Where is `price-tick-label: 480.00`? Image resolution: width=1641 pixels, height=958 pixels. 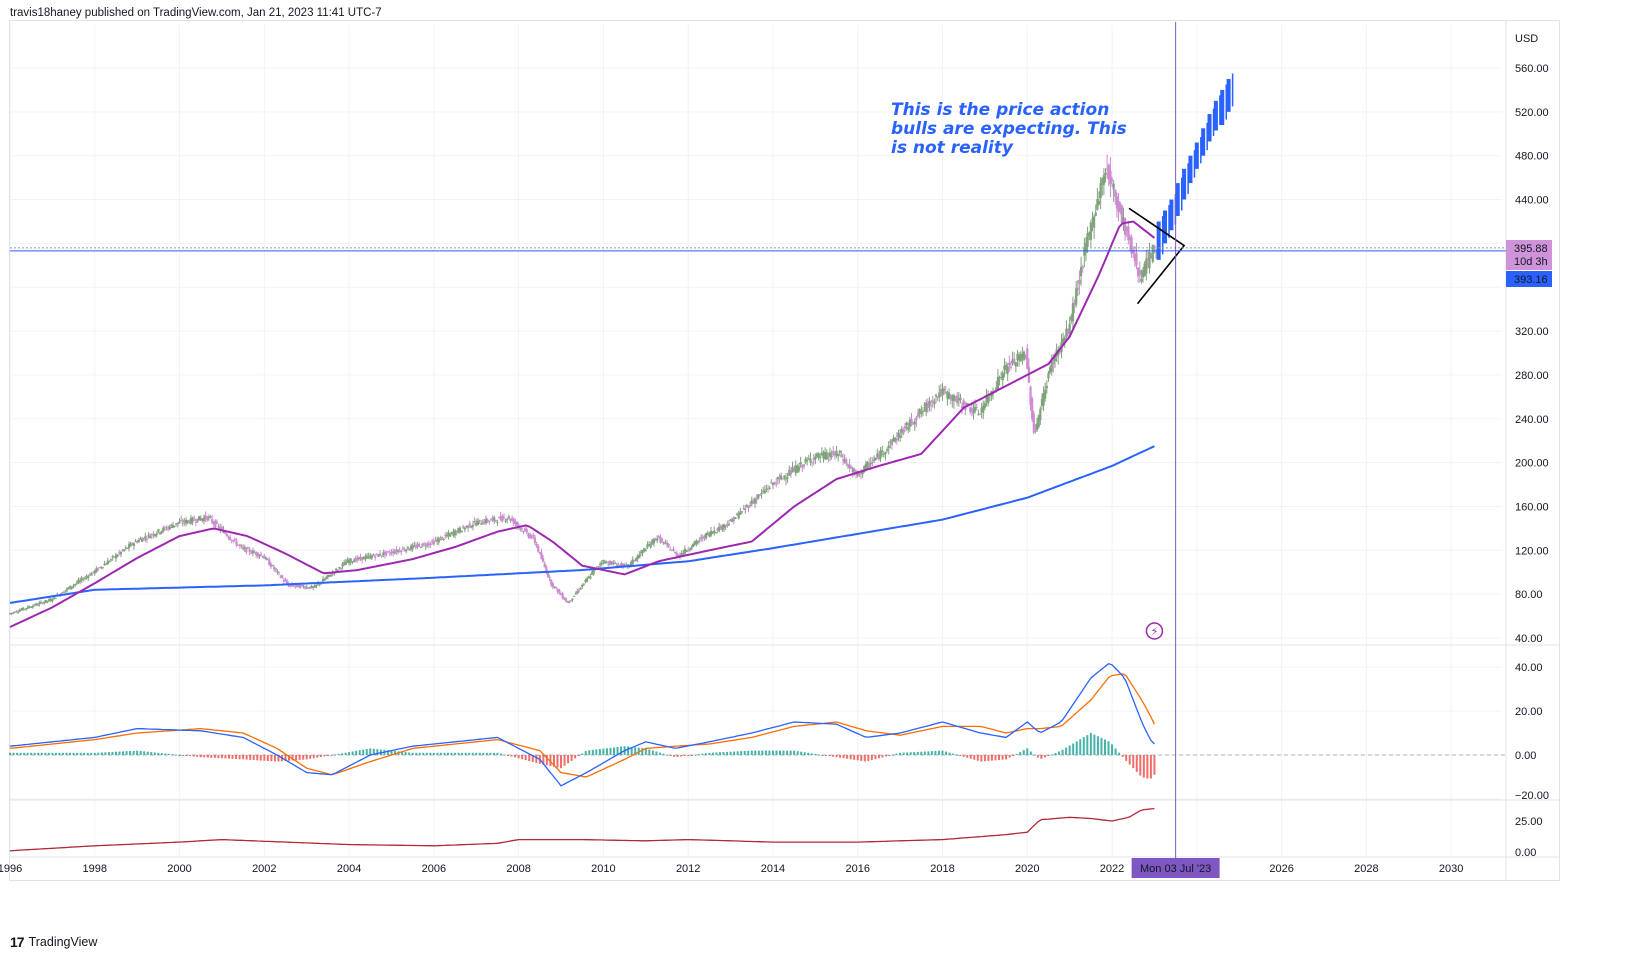 price-tick-label: 480.00 is located at coordinates (1532, 157).